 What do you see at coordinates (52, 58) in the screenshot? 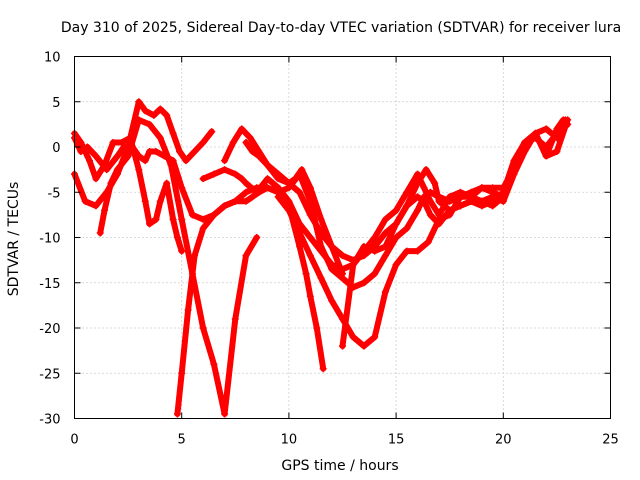
I see `y-tick-label: 10` at bounding box center [52, 58].